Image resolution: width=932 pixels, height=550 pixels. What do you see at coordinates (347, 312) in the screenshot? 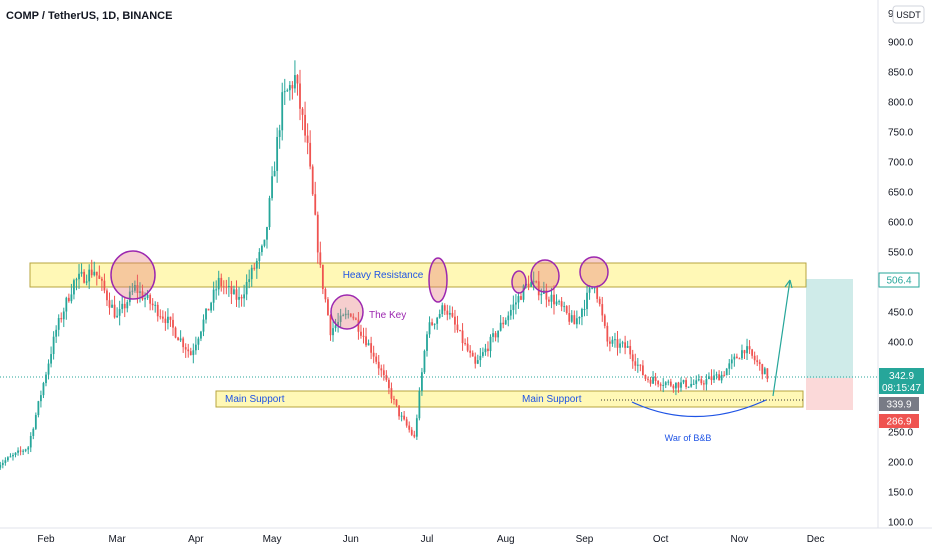
I see `circle-annotation-key` at bounding box center [347, 312].